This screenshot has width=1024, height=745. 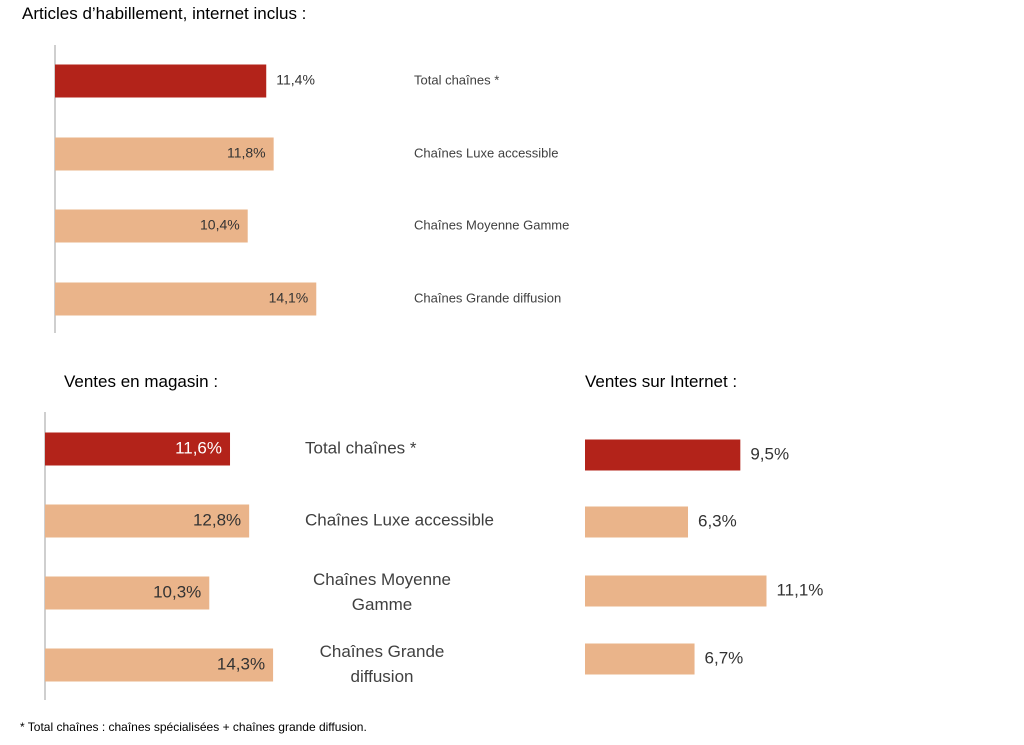 What do you see at coordinates (241, 663) in the screenshot?
I see `chart-2-value-label: 14,3%` at bounding box center [241, 663].